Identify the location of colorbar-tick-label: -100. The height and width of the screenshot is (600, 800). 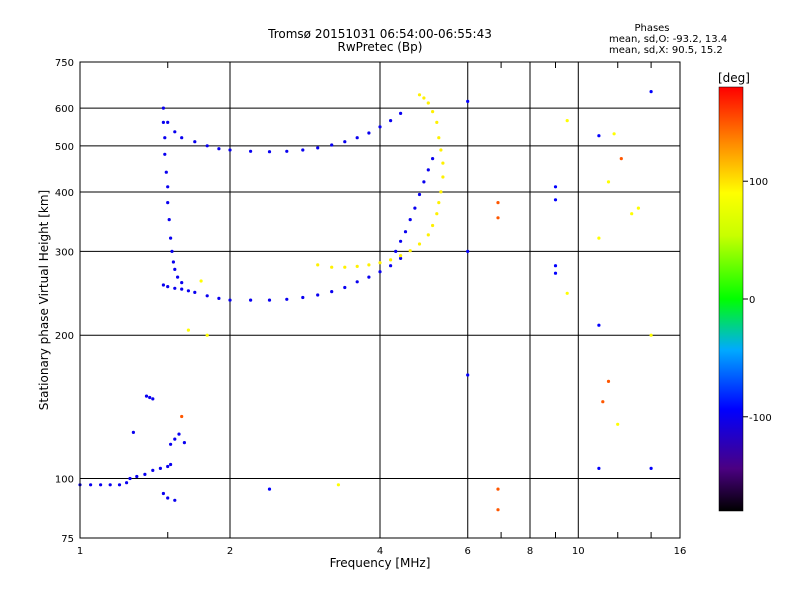
(760, 418).